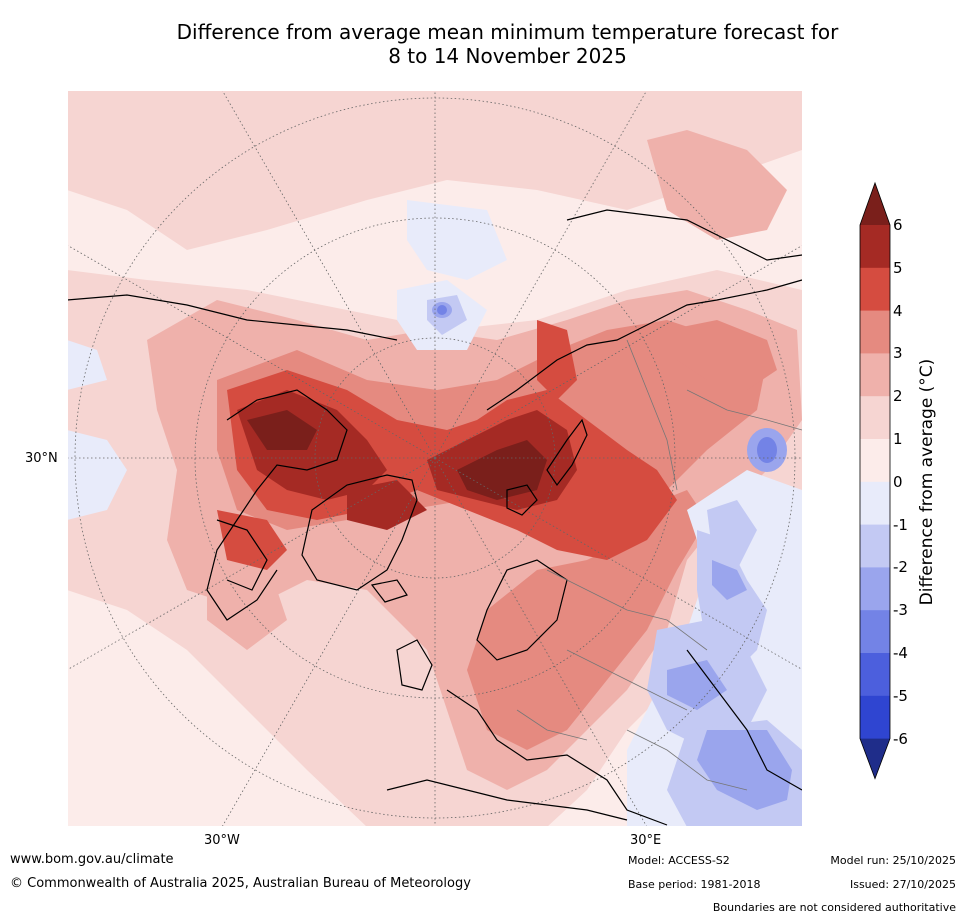 The image size is (965, 919). What do you see at coordinates (898, 225) in the screenshot?
I see `colorbar-tick-label: 6` at bounding box center [898, 225].